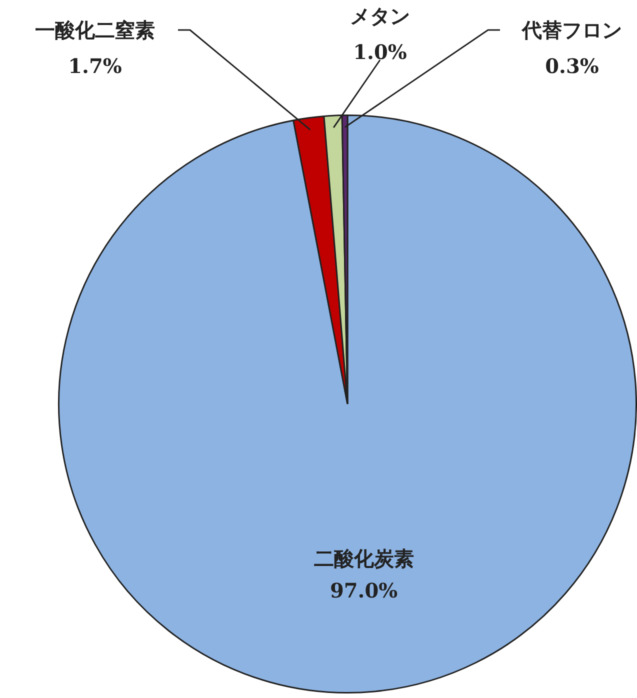  What do you see at coordinates (95, 30) in the screenshot?
I see `slice-label: 一酸化二窒素` at bounding box center [95, 30].